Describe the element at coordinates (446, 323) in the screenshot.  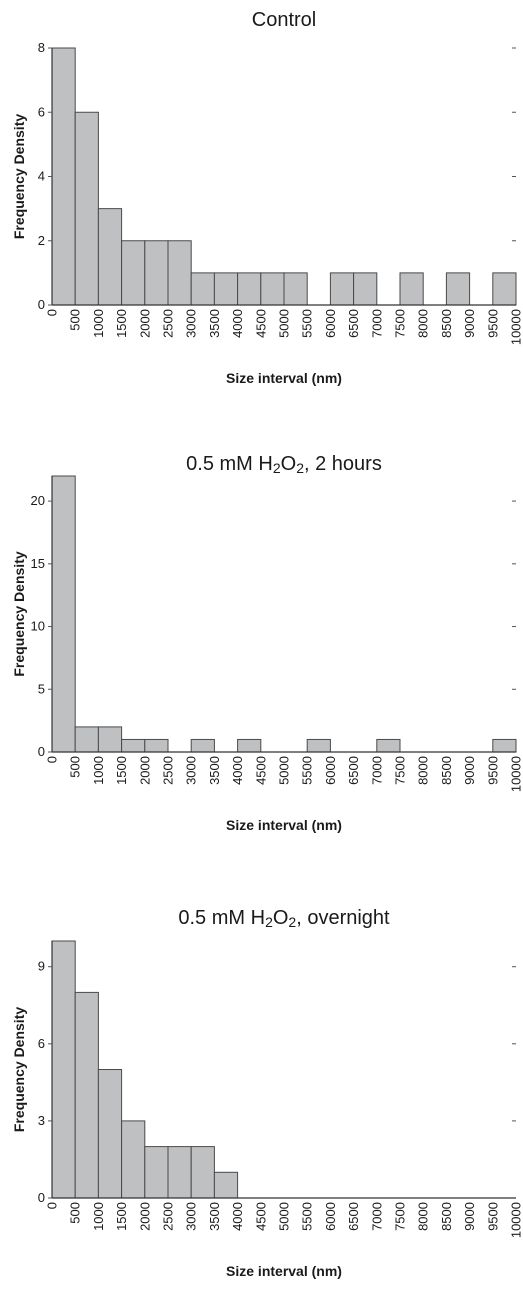
I see `x-tick-label: 8500` at that location.